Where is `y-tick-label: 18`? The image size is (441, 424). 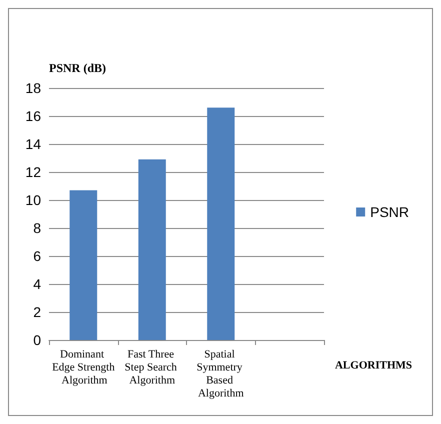 y-tick-label: 18 is located at coordinates (33, 88).